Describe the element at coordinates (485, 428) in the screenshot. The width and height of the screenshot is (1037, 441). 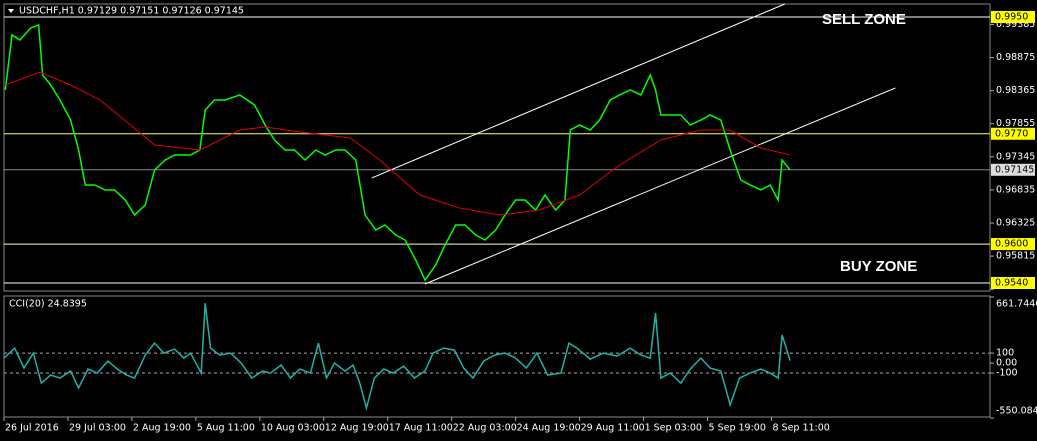
I see `x-tick-label: 22 Aug 03:00` at that location.